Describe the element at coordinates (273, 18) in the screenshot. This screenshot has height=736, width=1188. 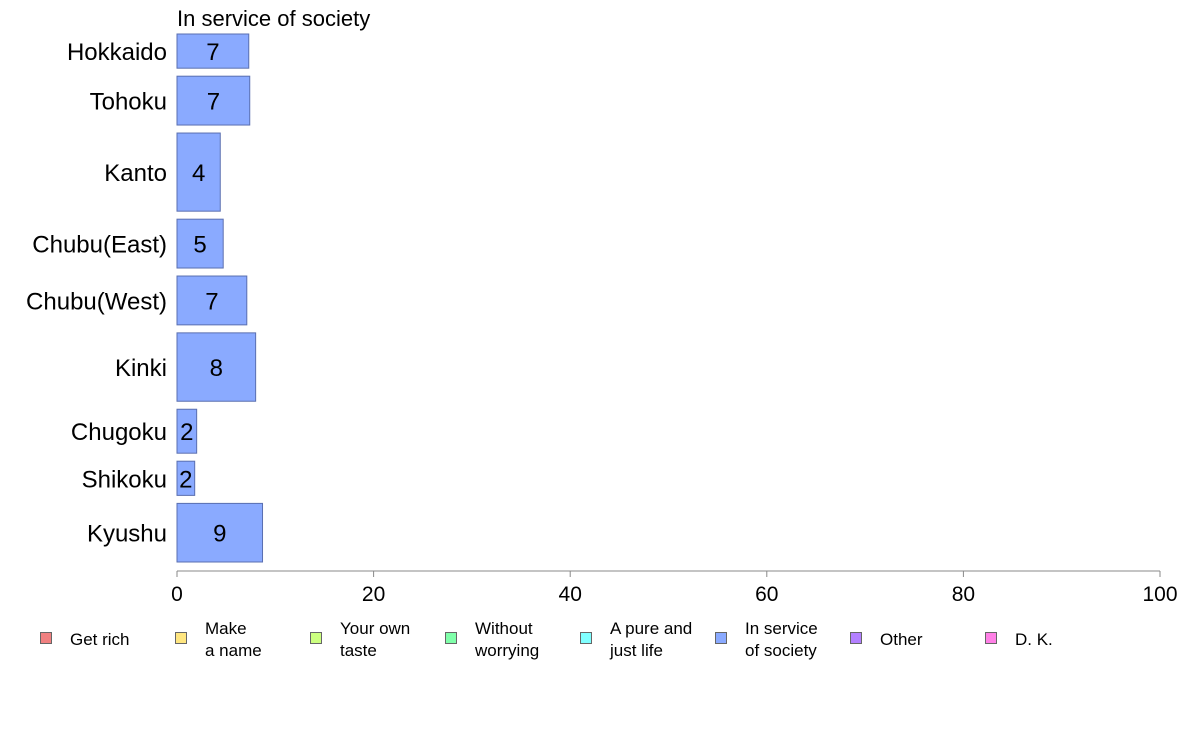
I see `chart-title: In service of society` at that location.